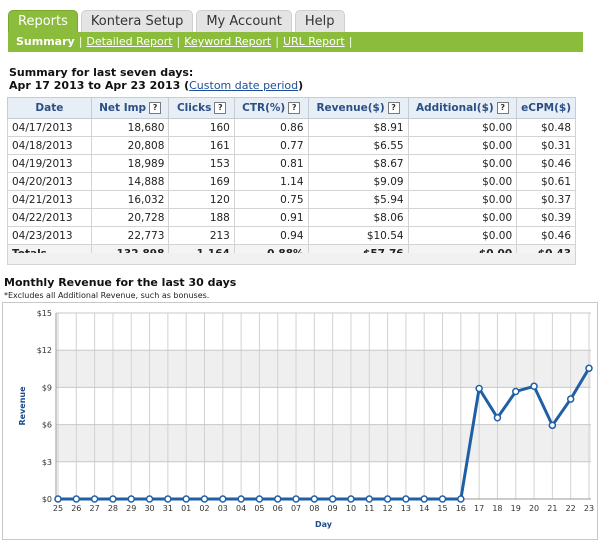 The height and width of the screenshot is (550, 600). I want to click on table-horizontal-scrollbar, so click(291, 259).